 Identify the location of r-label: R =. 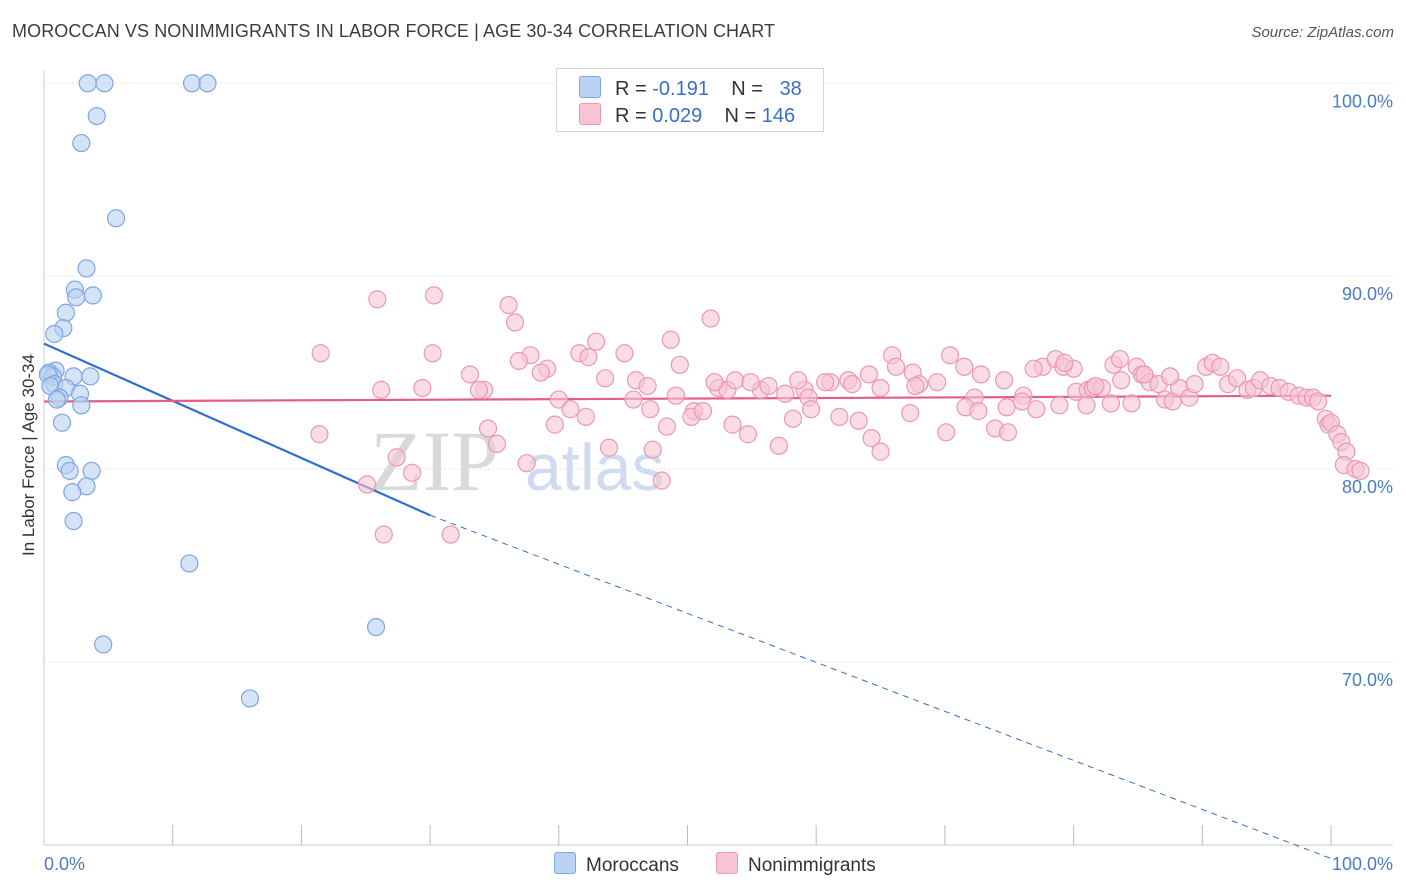
(631, 116).